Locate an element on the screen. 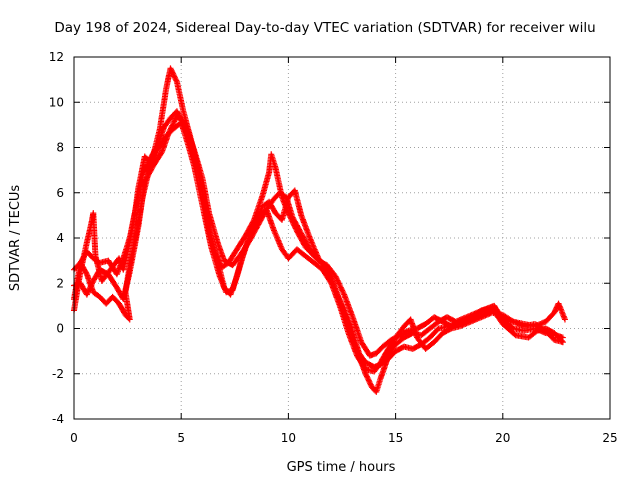 This screenshot has width=640, height=485. y-tick-label: 6 is located at coordinates (60, 193).